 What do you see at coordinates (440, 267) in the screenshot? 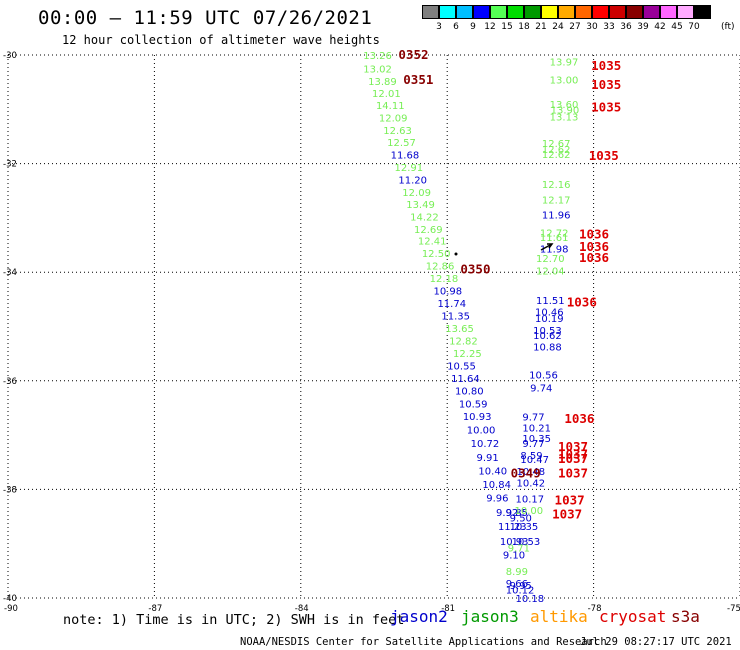
I see `wave-height-label: 12.86` at bounding box center [440, 267].